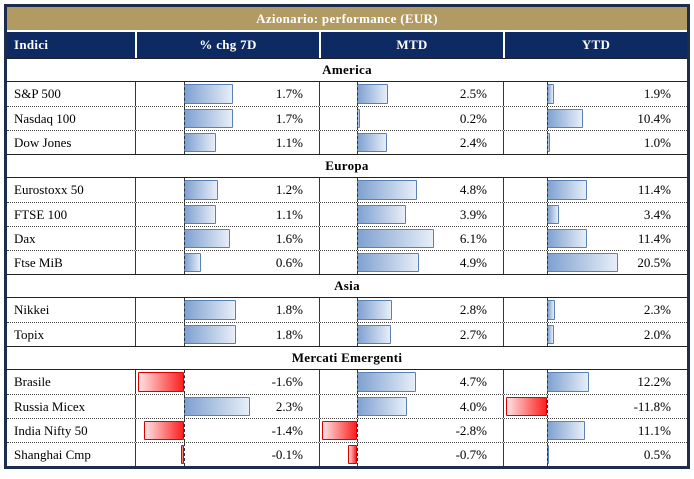 The image size is (694, 479). What do you see at coordinates (71, 382) in the screenshot?
I see `index-label-cell: Brasile` at bounding box center [71, 382].